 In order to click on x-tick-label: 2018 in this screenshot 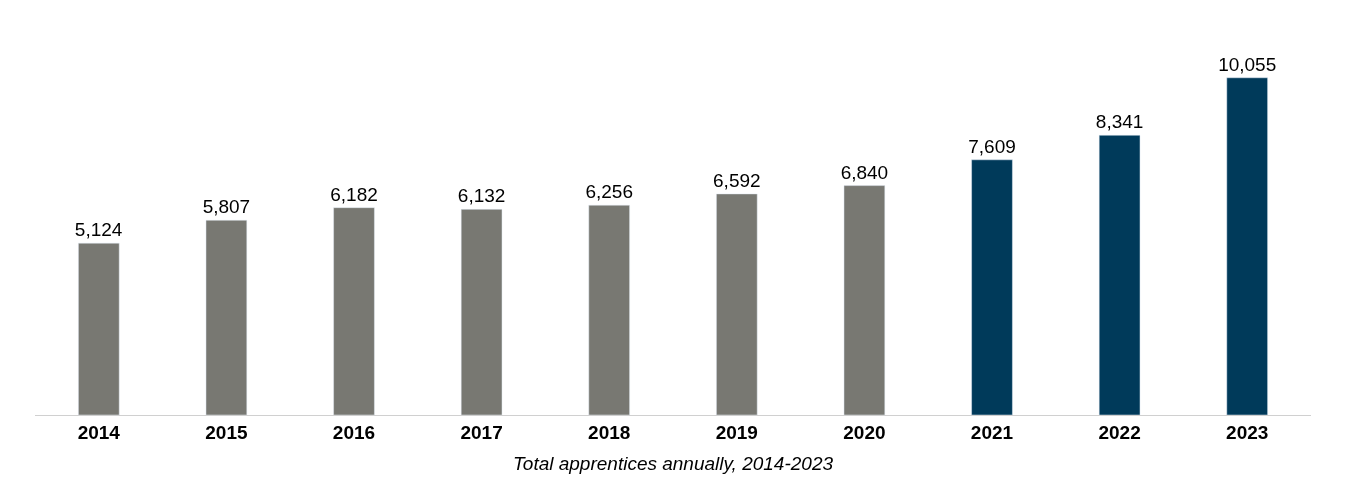, I will do `click(609, 432)`.